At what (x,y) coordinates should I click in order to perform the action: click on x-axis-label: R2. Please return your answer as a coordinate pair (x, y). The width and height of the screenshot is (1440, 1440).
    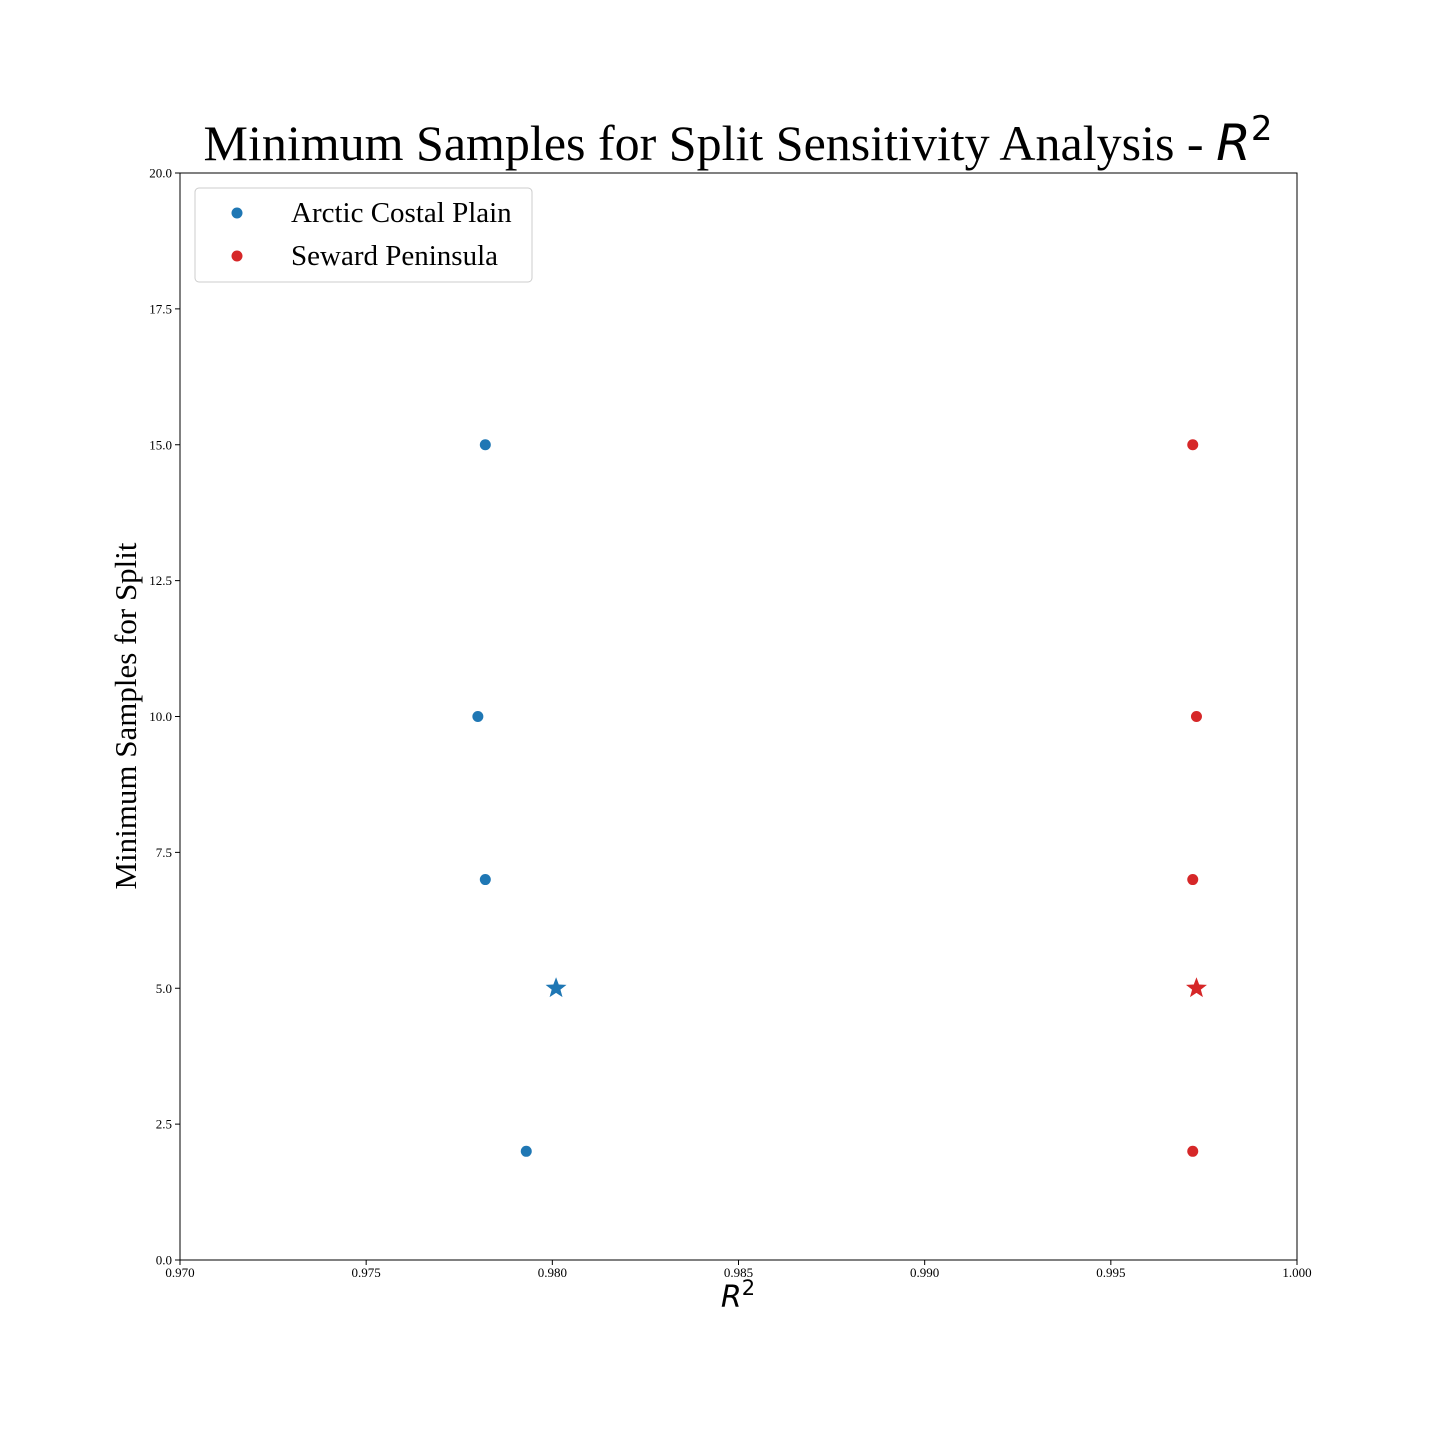
    Looking at the image, I should click on (738, 1295).